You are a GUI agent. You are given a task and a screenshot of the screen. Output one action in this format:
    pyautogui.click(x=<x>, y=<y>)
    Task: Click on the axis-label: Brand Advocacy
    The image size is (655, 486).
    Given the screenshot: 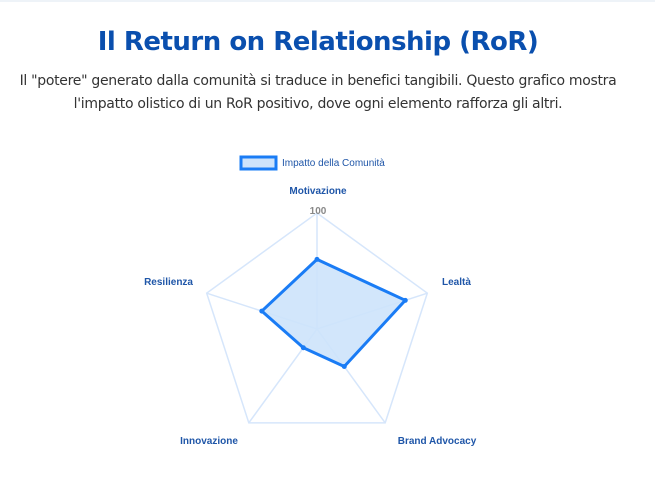 What is the action you would take?
    pyautogui.click(x=437, y=441)
    